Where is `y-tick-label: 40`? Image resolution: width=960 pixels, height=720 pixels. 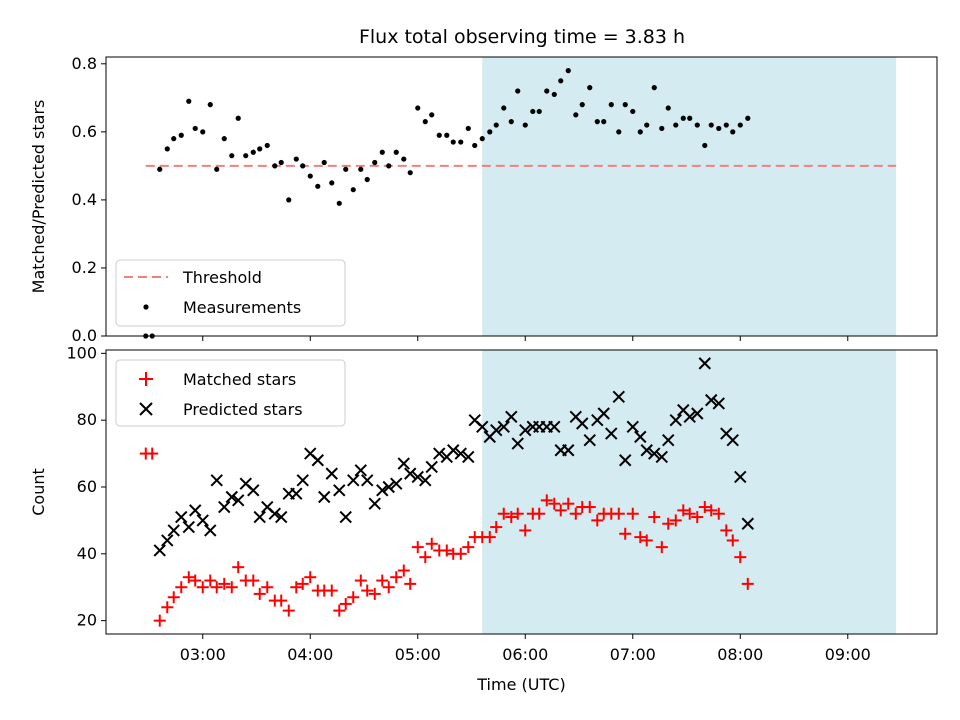 y-tick-label: 40 is located at coordinates (87, 553).